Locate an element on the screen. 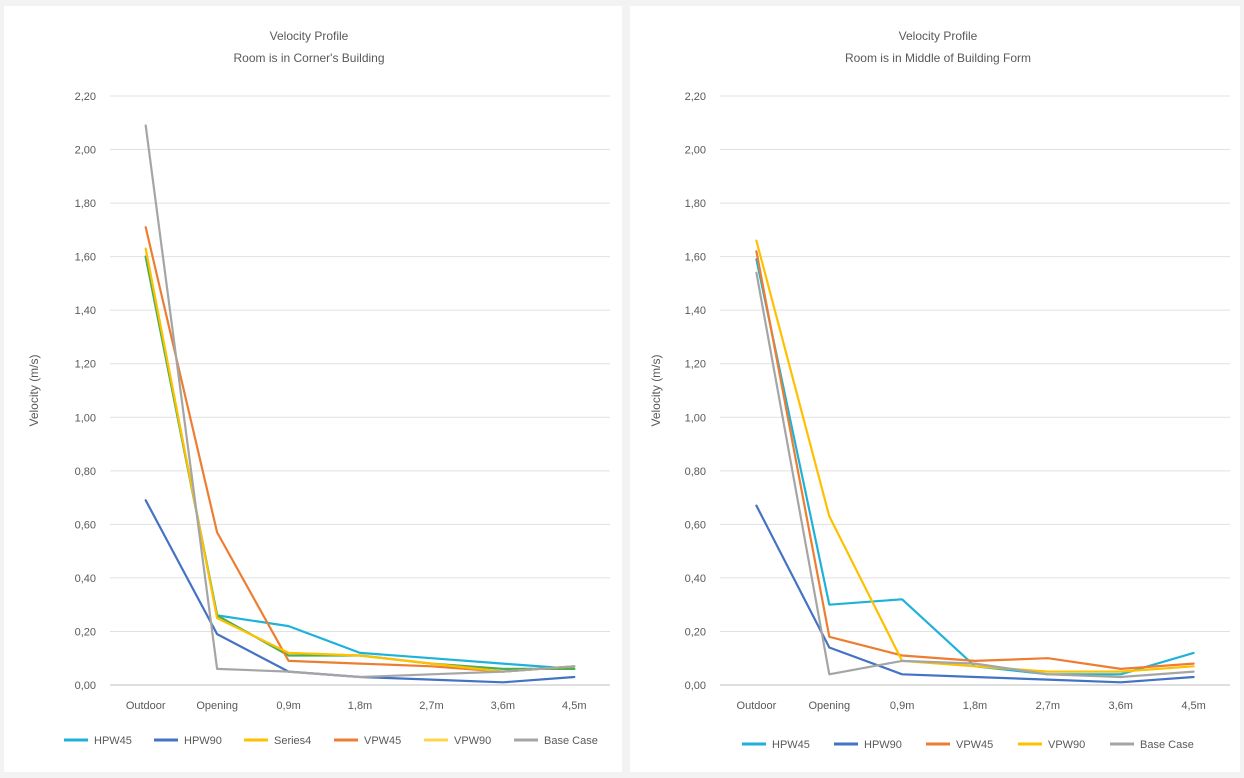 This screenshot has height=778, width=1244. legend-label: Series4 is located at coordinates (292, 741).